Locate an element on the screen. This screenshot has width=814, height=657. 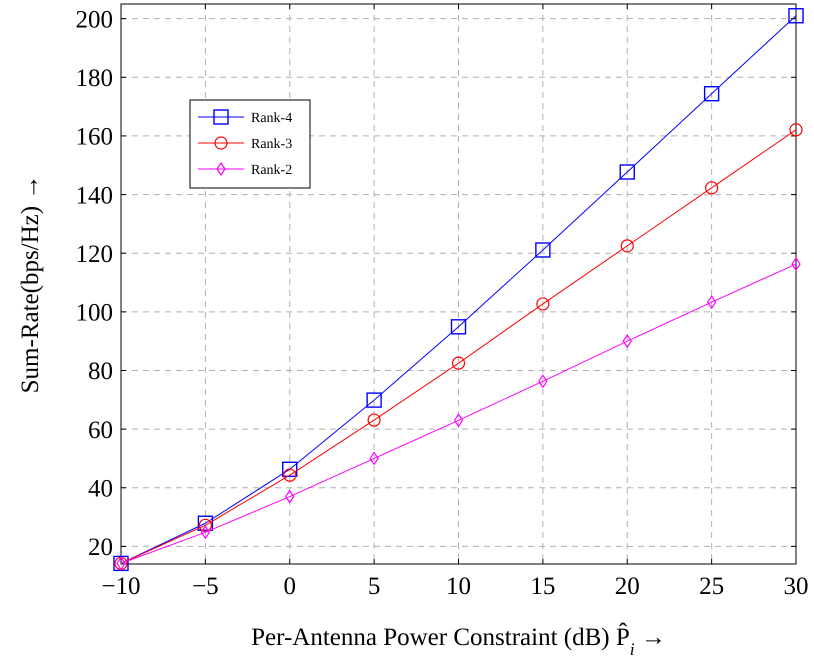
x-axis-title: Per-Antenna Power Constraint (dB) P̂$_{i}$ → is located at coordinates (458, 639).